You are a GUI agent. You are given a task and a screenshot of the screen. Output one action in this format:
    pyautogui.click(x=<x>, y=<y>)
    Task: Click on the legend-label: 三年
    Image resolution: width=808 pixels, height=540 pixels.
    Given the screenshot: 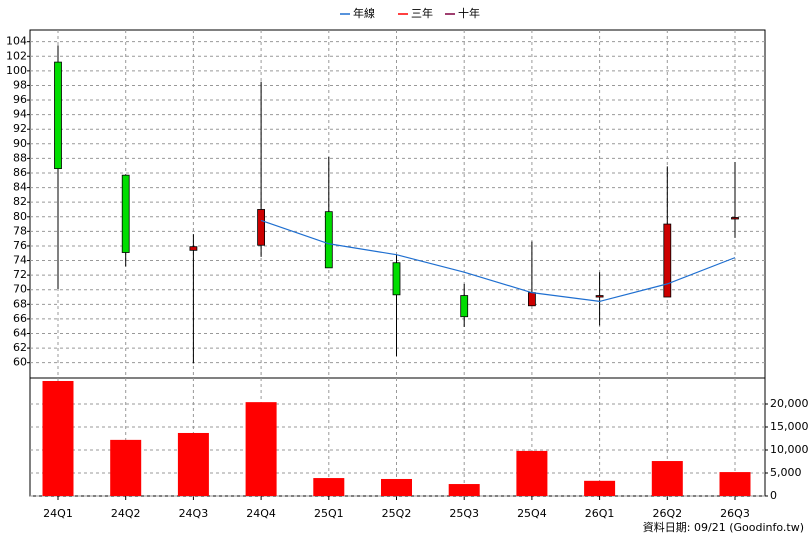 What is the action you would take?
    pyautogui.click(x=422, y=13)
    